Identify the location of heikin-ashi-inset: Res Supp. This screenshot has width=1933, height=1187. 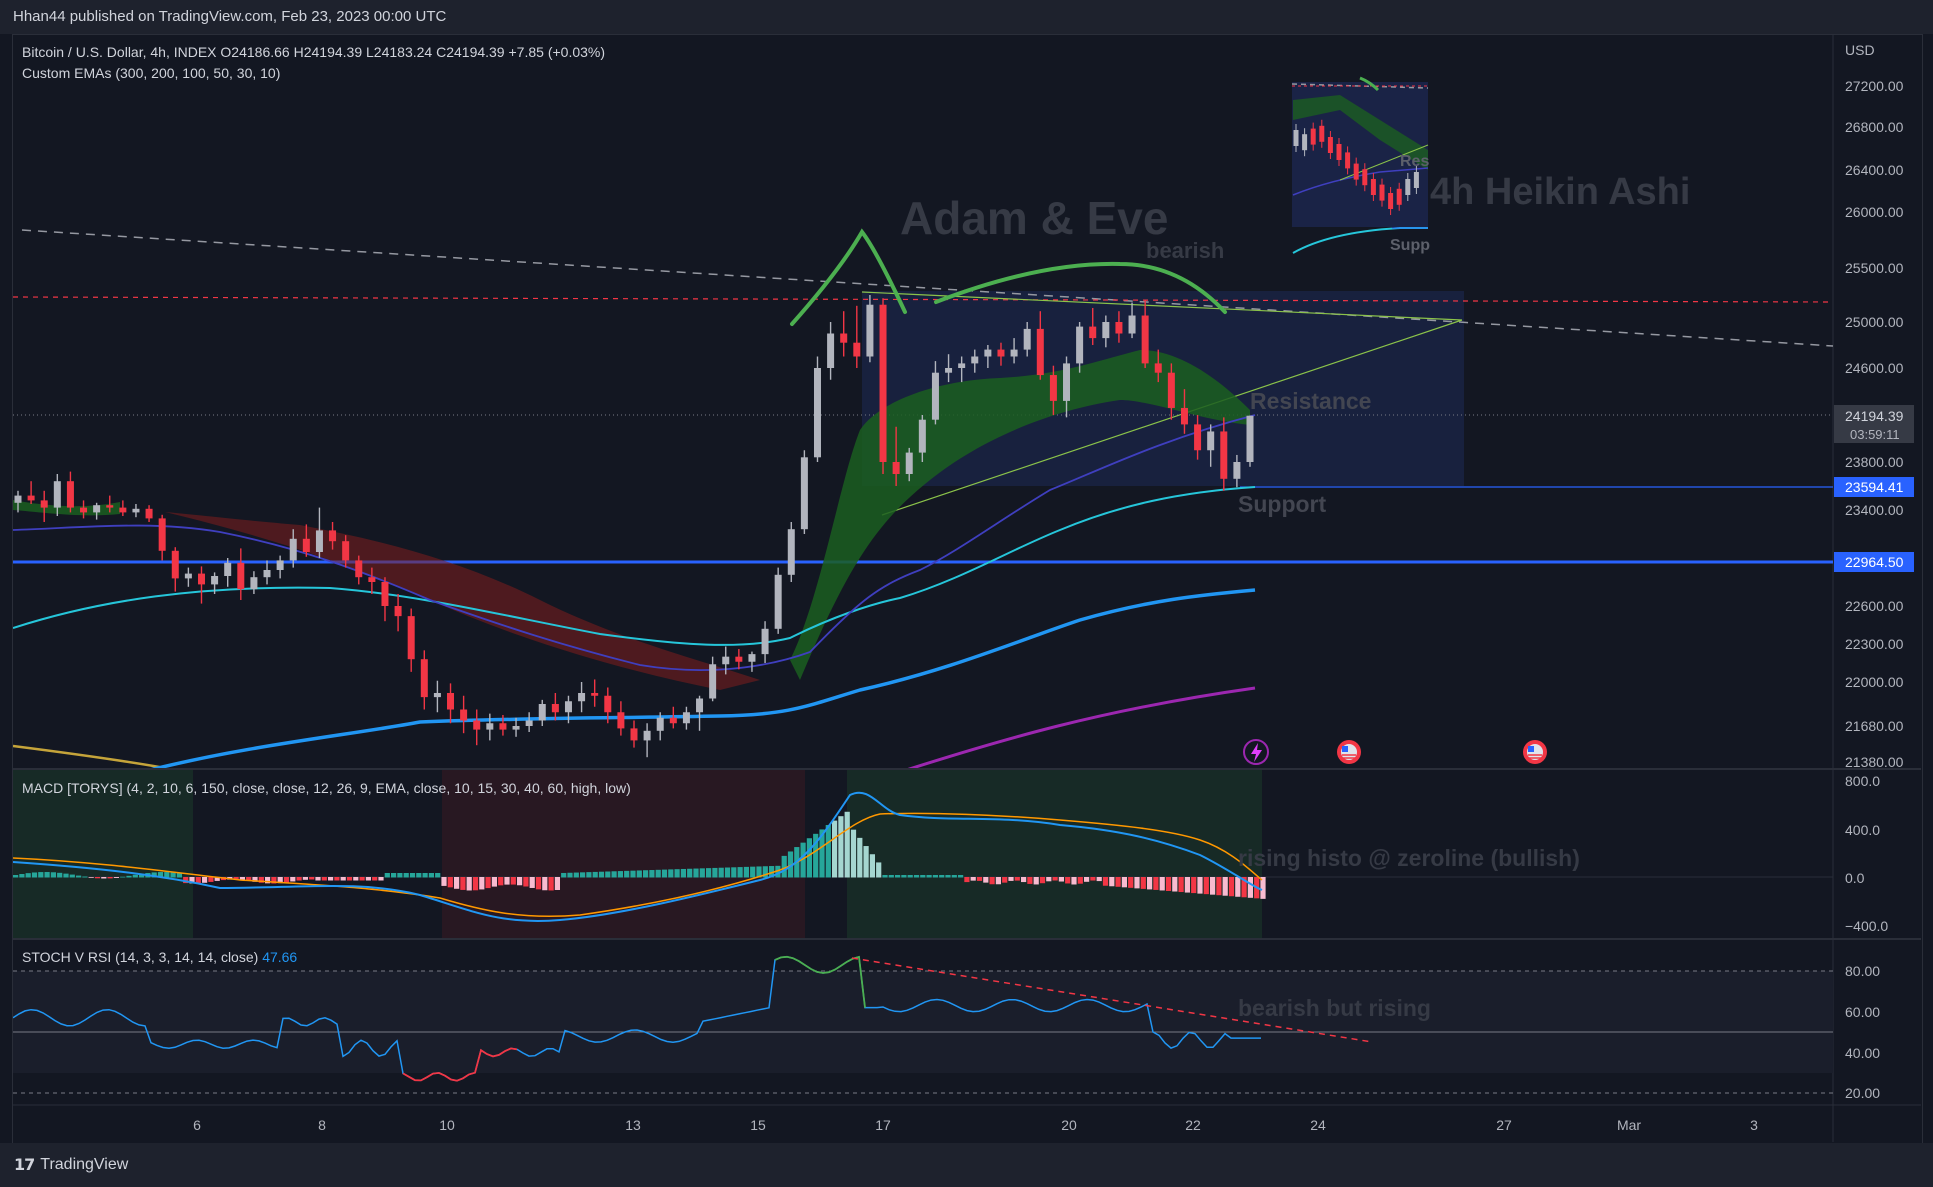
(1360, 165).